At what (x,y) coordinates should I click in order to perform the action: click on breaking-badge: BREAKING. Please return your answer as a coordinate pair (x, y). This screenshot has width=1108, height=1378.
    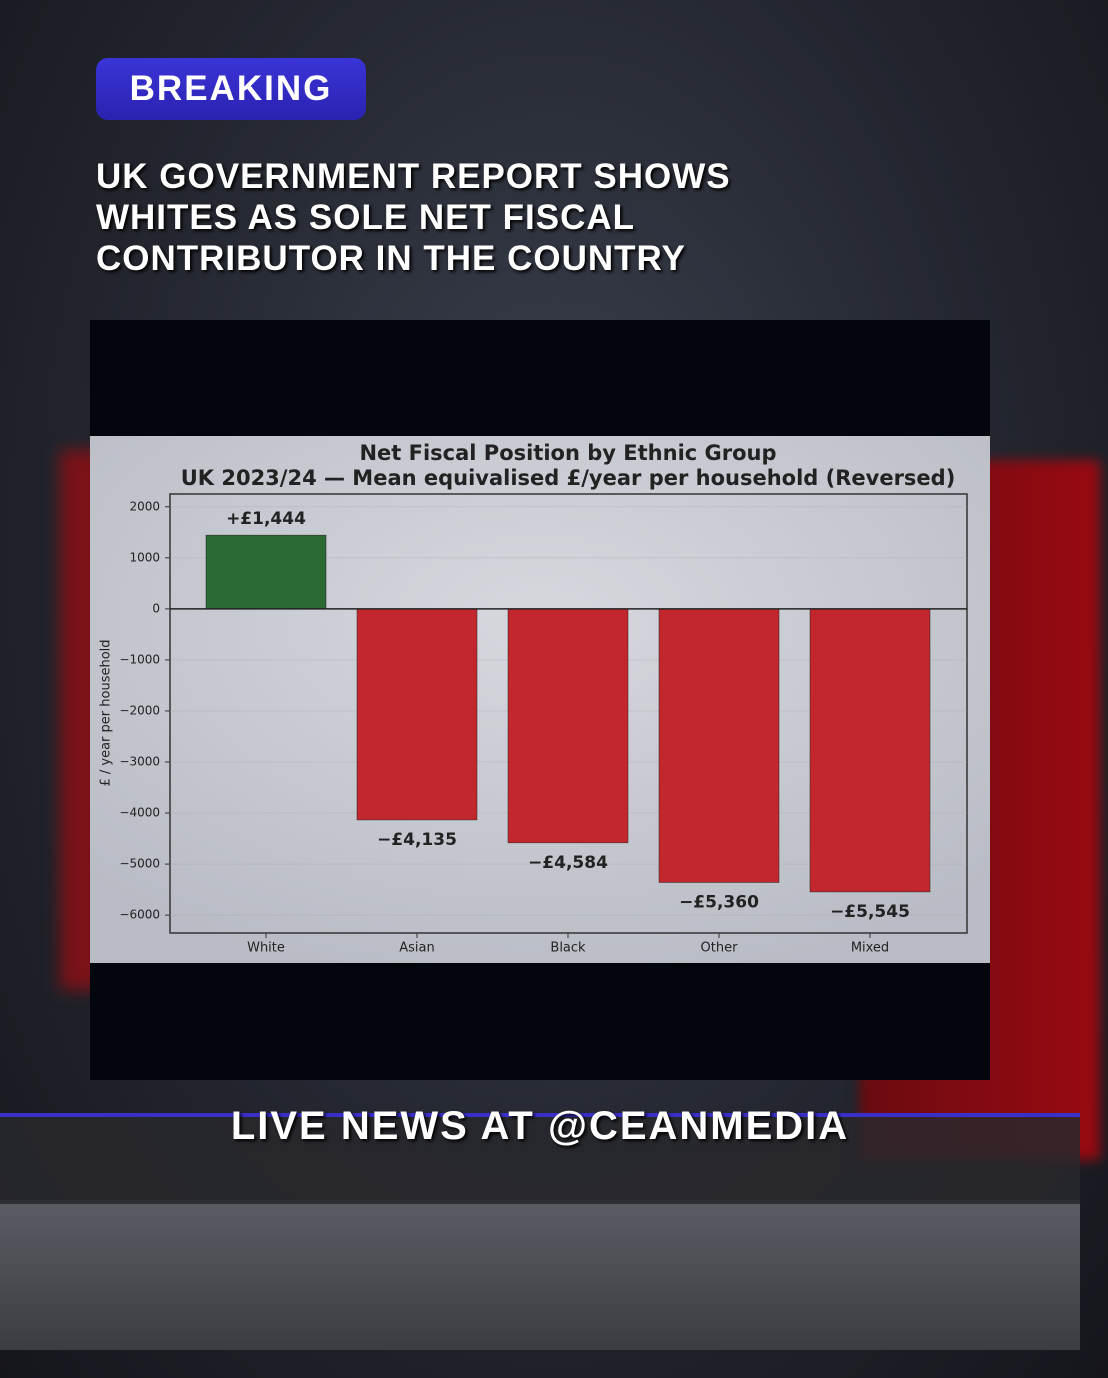
    Looking at the image, I should click on (231, 89).